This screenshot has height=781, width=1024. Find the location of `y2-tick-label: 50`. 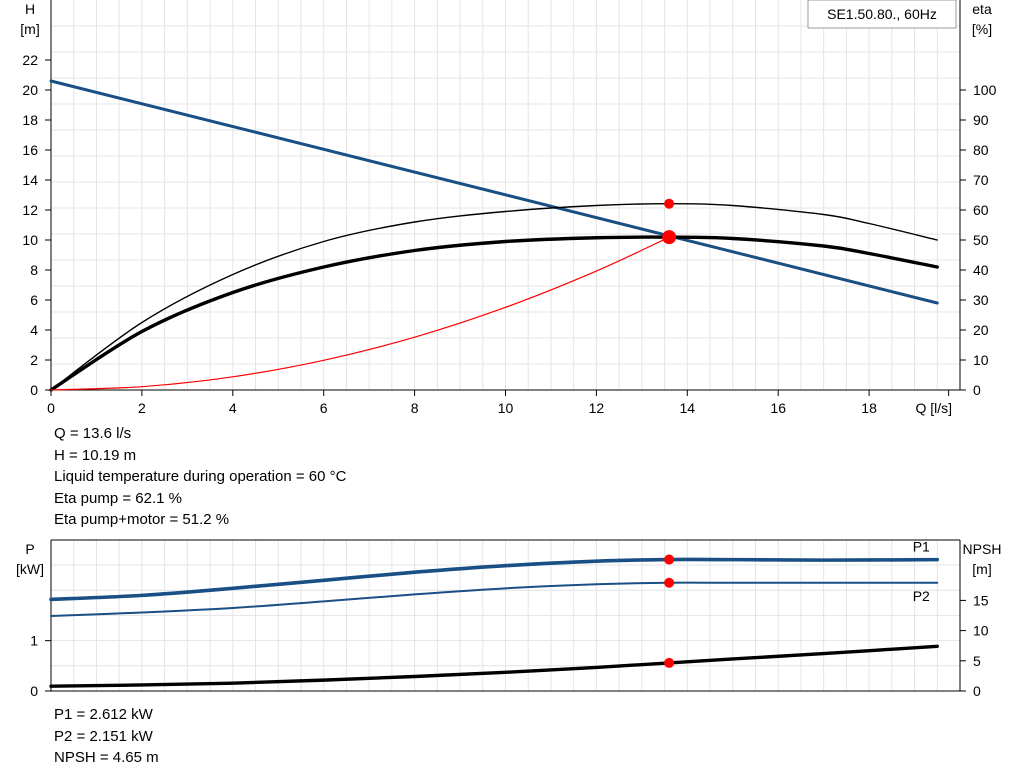

y2-tick-label: 50 is located at coordinates (981, 240).